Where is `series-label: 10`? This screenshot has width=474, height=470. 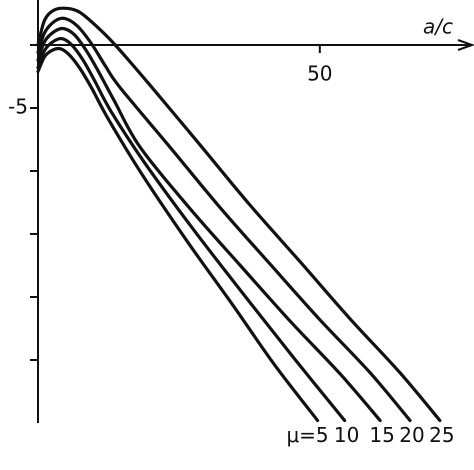
series-label: 10 is located at coordinates (346, 435).